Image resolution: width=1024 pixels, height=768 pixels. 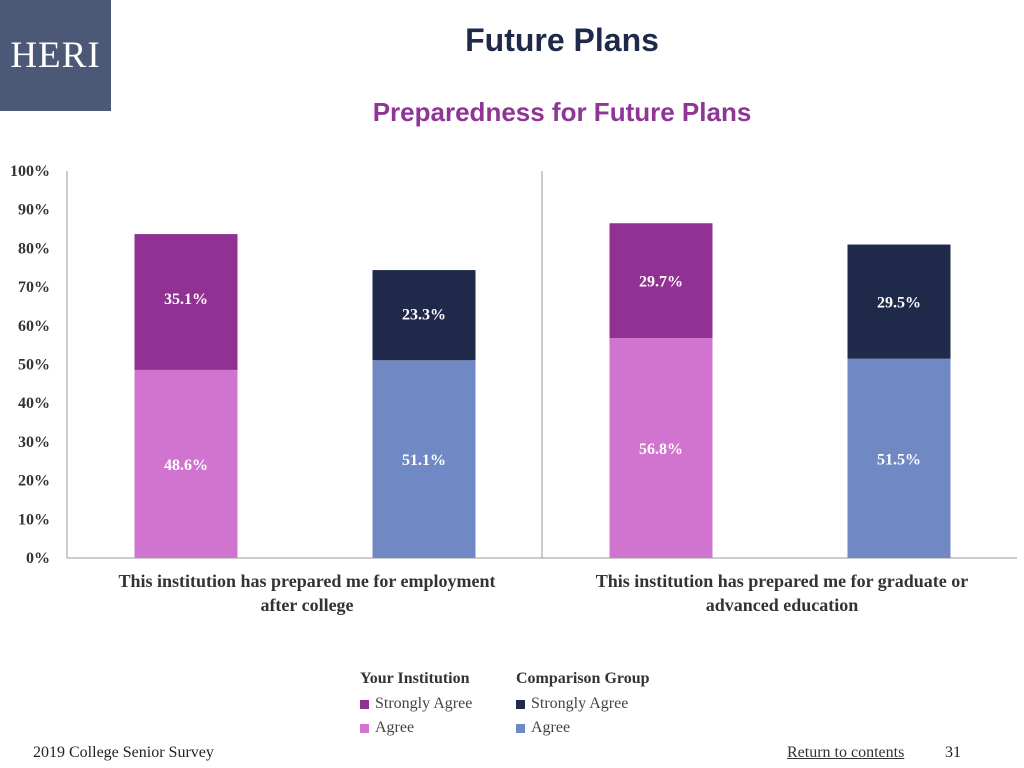 I want to click on data-label: 29.5%, so click(x=899, y=302).